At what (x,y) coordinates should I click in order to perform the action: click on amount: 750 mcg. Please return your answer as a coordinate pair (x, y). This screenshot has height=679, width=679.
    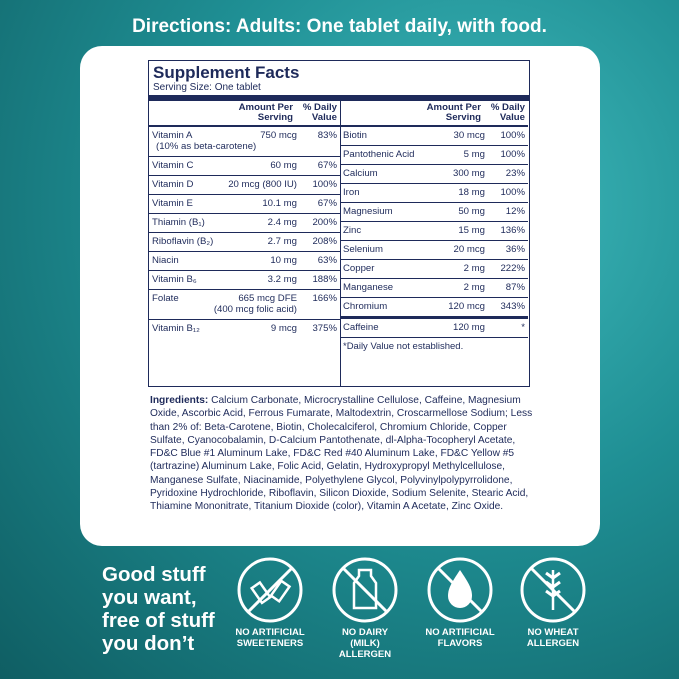
    Looking at the image, I should click on (278, 141).